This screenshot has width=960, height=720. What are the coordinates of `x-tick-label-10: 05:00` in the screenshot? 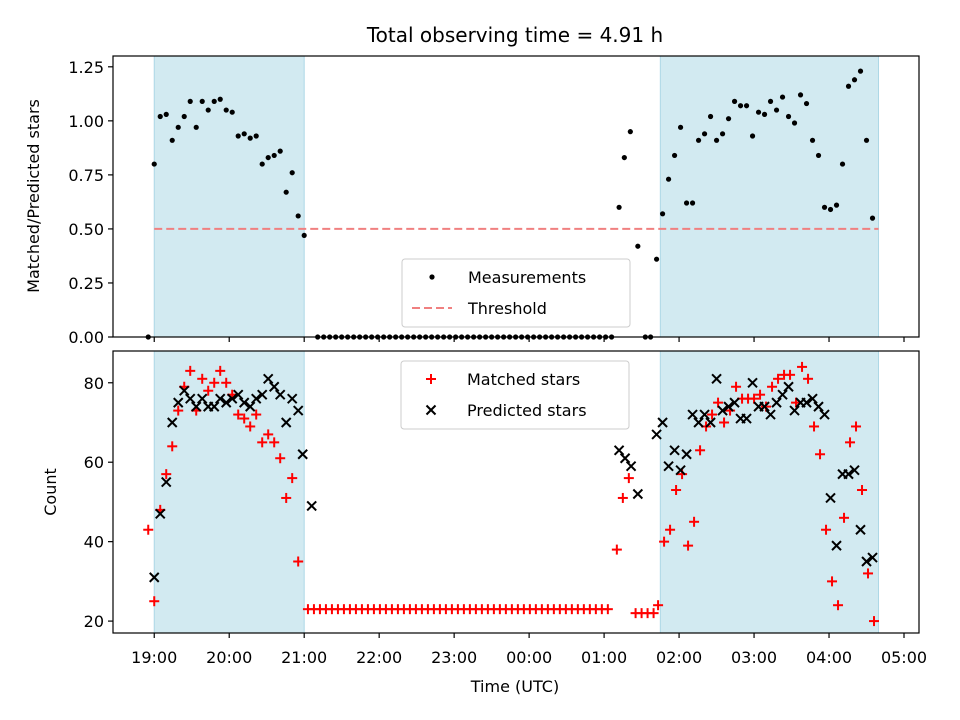 It's located at (904, 657).